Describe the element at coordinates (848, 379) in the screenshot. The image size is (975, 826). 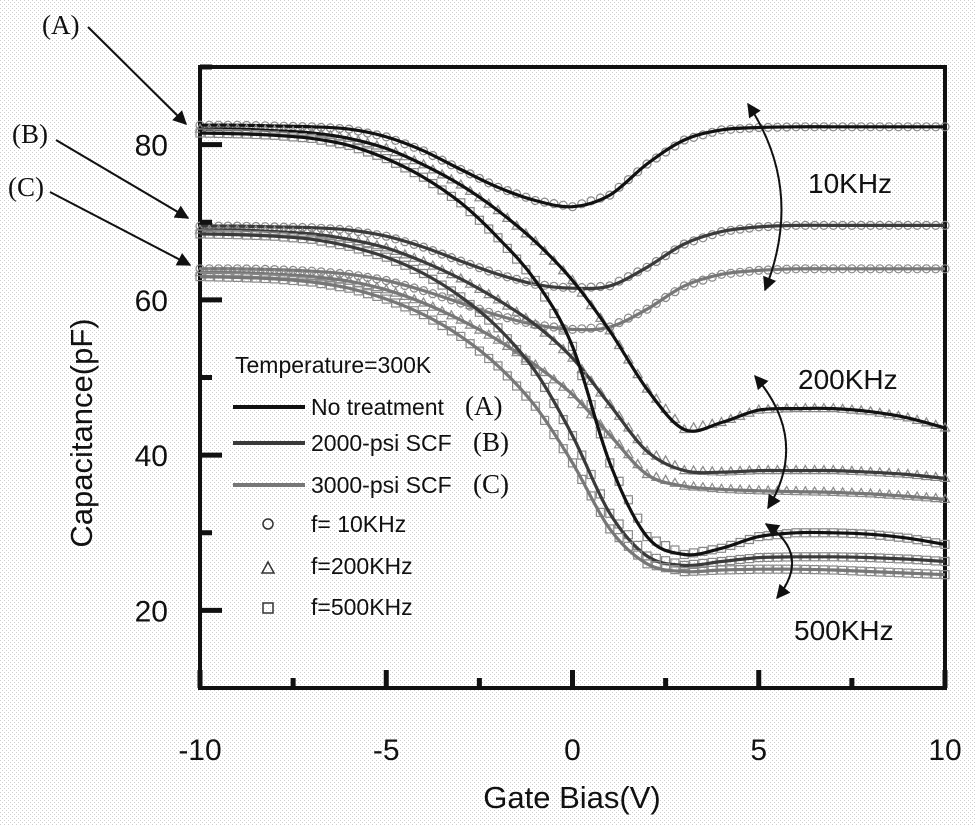
I see `freq-label-200khz: 200KHz` at that location.